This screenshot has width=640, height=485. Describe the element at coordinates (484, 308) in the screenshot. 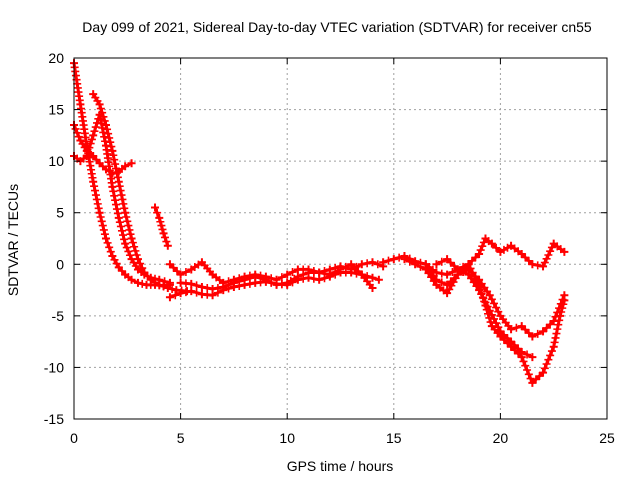

I see `series-track-line` at that location.